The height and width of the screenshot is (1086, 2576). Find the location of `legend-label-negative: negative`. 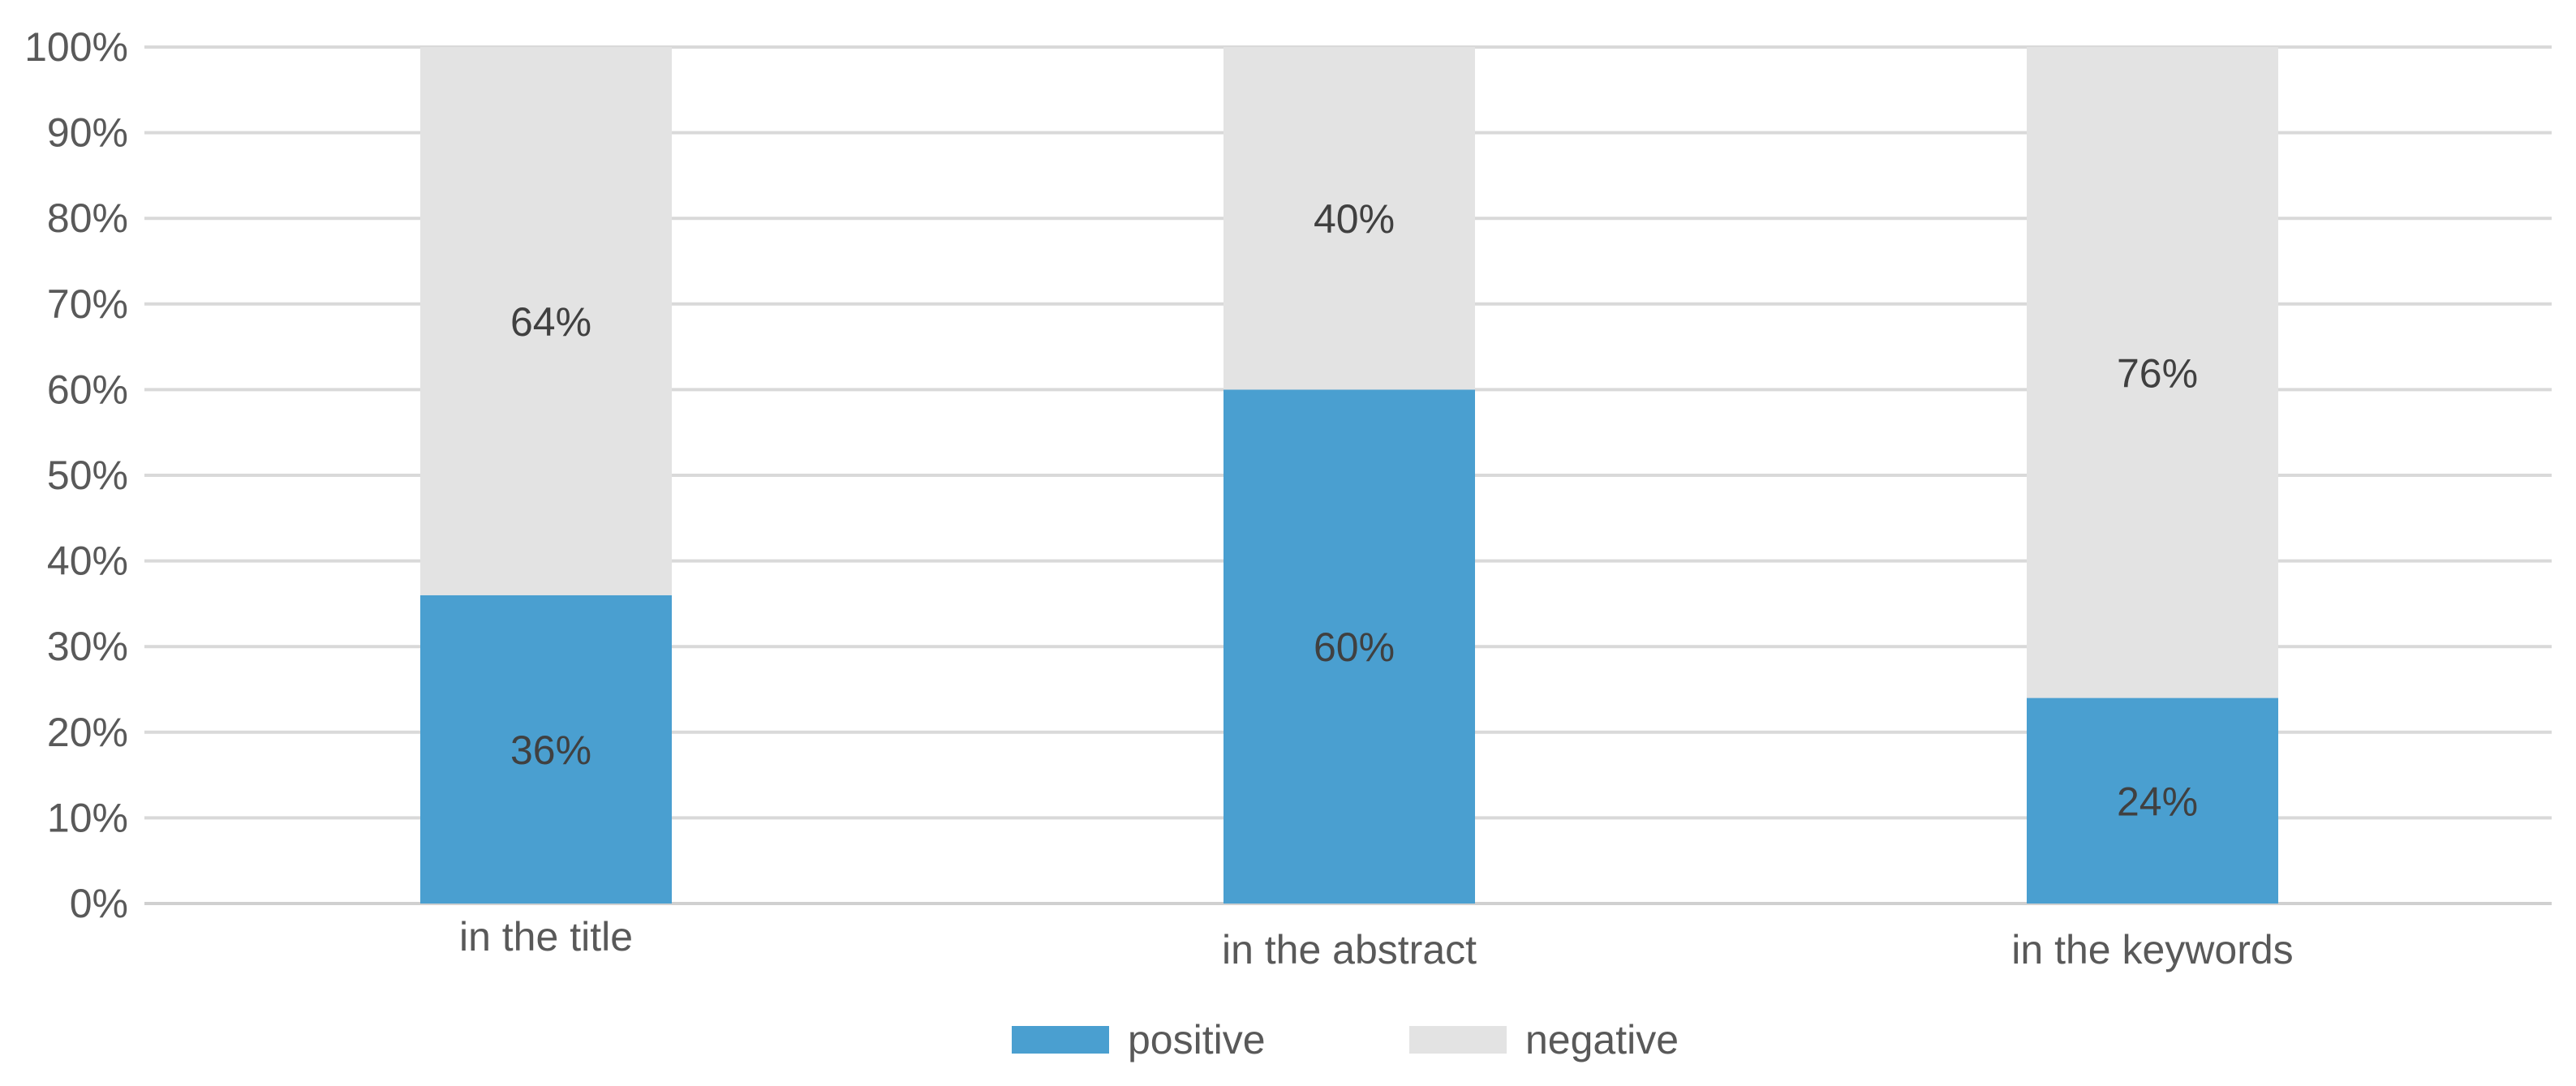

legend-label-negative: negative is located at coordinates (1602, 1039).